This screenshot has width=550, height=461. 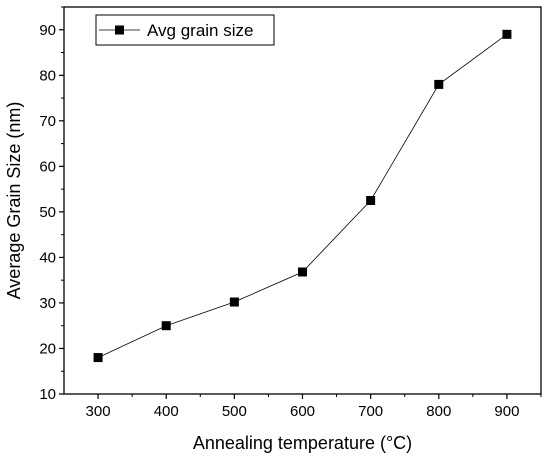 I want to click on y-tick-label: 10, so click(x=47, y=394).